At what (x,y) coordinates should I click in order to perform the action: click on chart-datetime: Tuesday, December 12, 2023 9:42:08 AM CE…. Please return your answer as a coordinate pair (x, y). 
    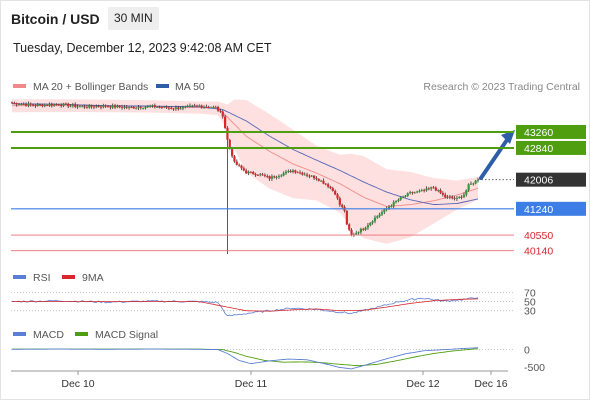
    Looking at the image, I should click on (142, 48).